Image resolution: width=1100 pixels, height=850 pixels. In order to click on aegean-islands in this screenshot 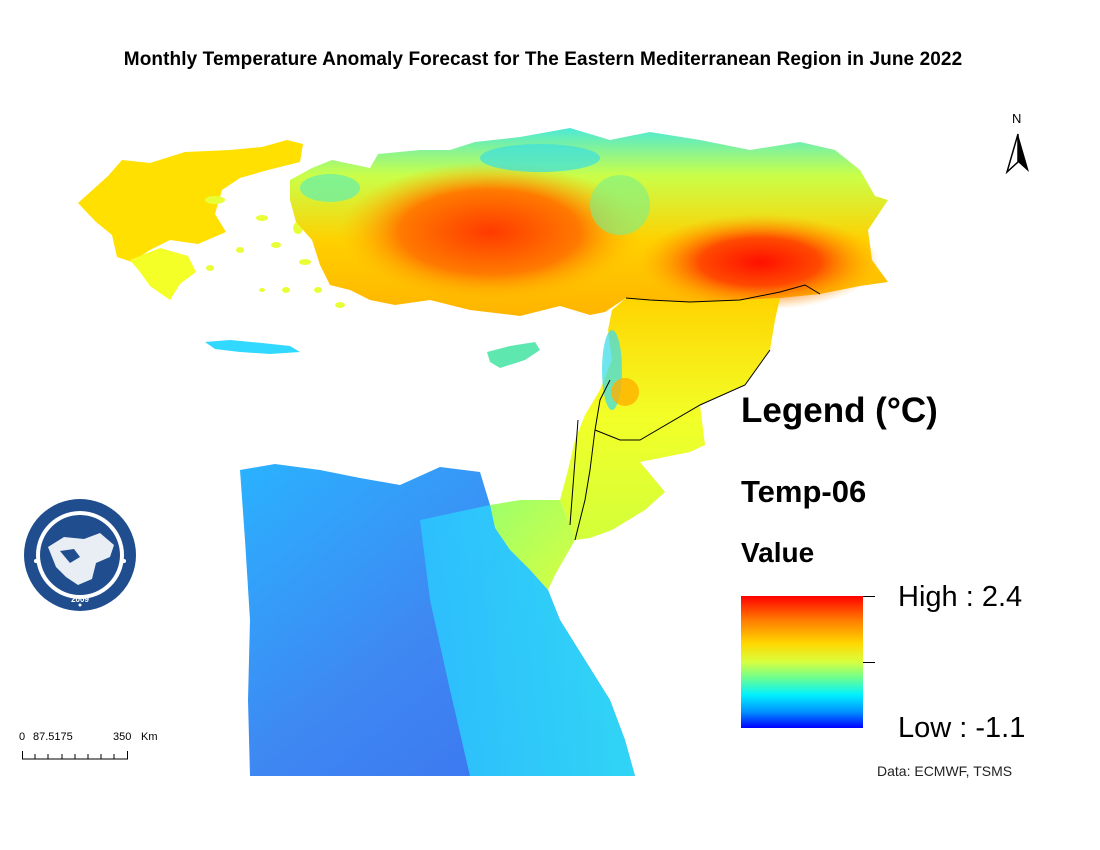, I will do `click(275, 252)`.